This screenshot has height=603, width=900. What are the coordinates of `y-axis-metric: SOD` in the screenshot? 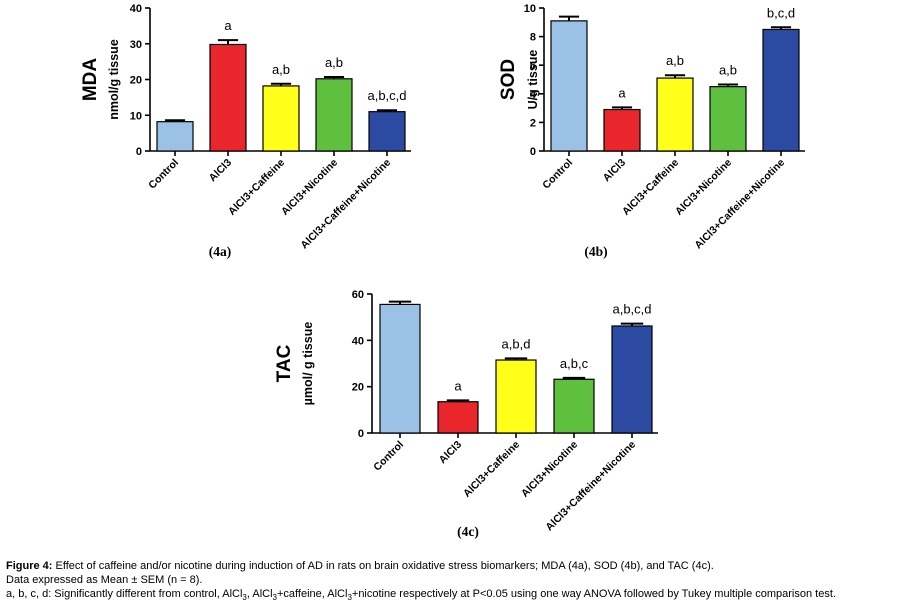 It's located at (508, 79).